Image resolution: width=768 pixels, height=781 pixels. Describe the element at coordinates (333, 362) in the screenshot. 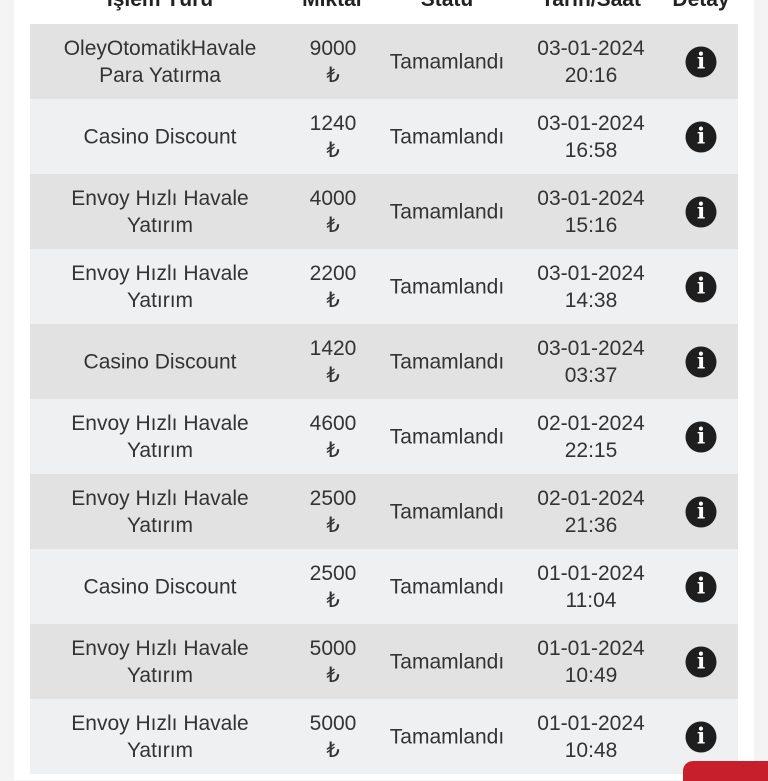

I see `amount: 1420 ₺` at that location.